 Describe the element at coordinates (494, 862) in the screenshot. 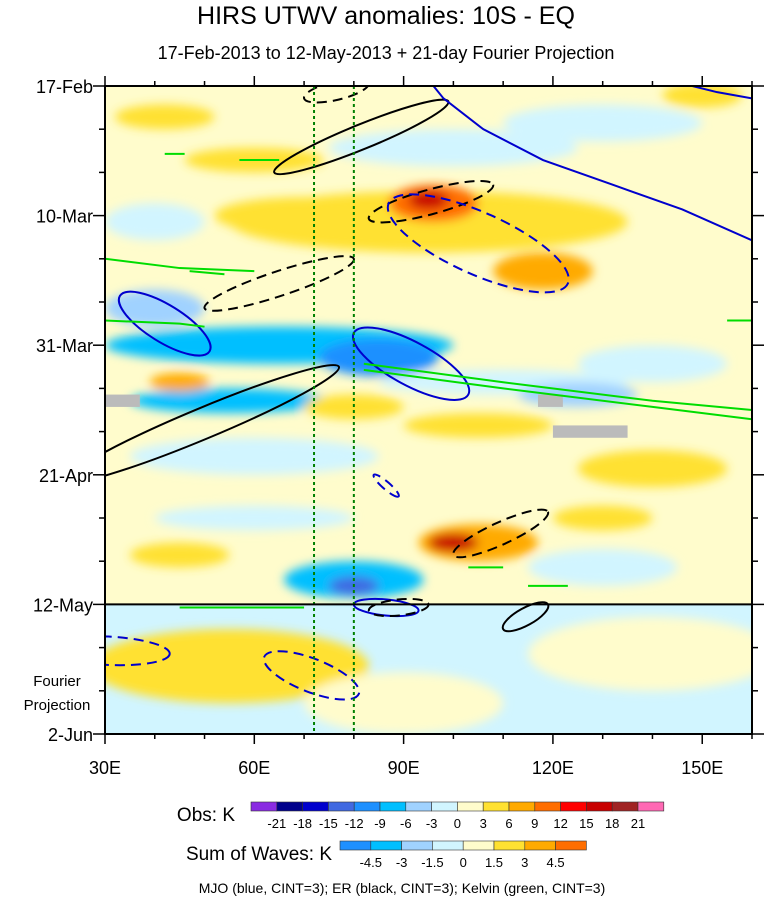

I see `waves-colorbar-level: 1.5` at that location.